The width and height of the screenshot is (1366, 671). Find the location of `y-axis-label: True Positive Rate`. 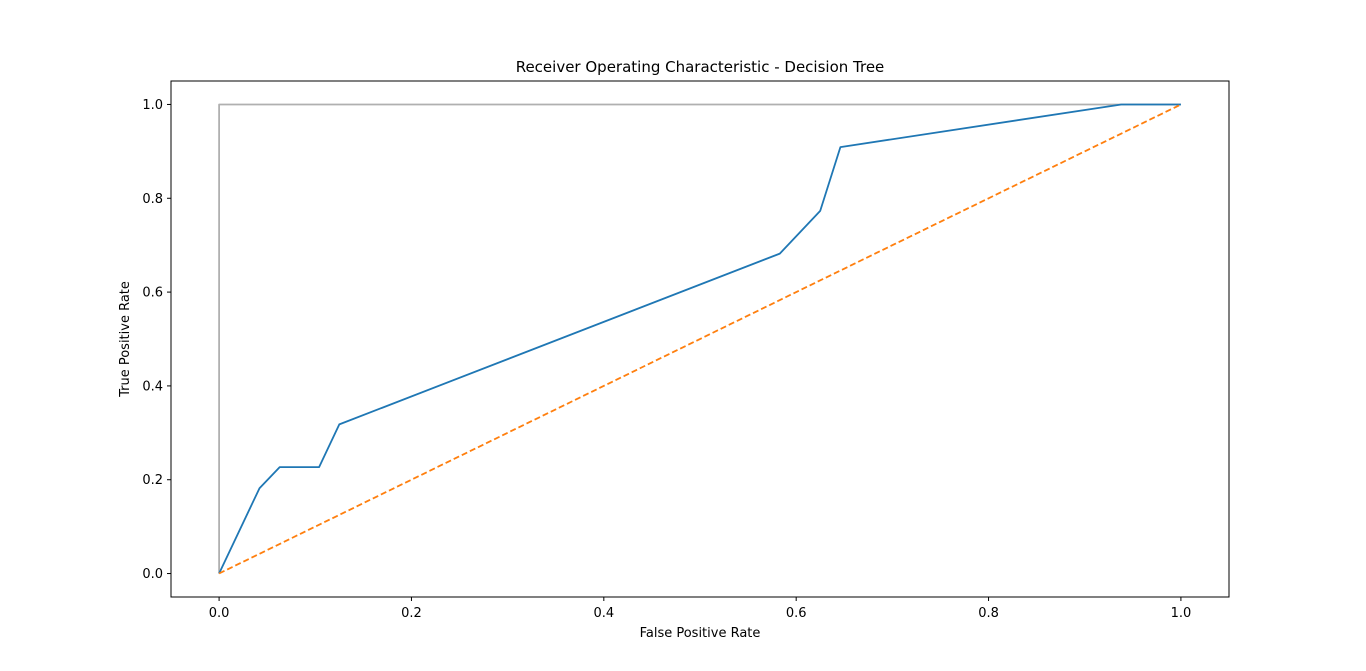

y-axis-label: True Positive Rate is located at coordinates (125, 339).